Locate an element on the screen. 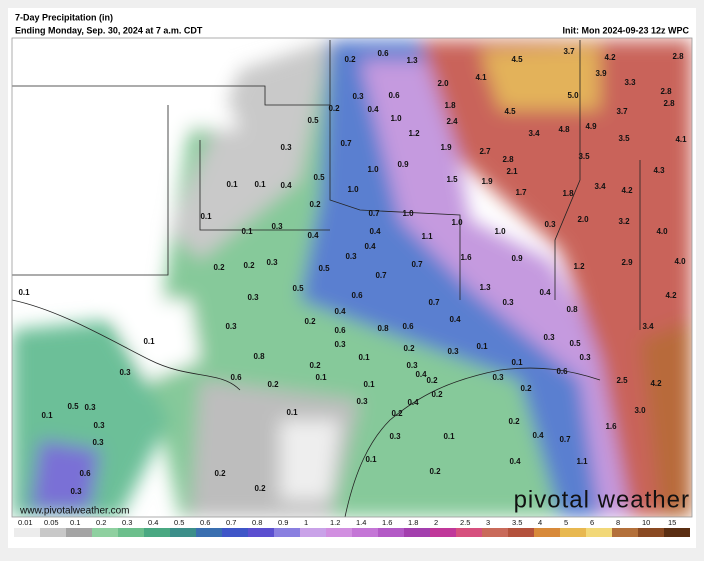 The width and height of the screenshot is (704, 561). precip-label: 4.8 is located at coordinates (564, 129).